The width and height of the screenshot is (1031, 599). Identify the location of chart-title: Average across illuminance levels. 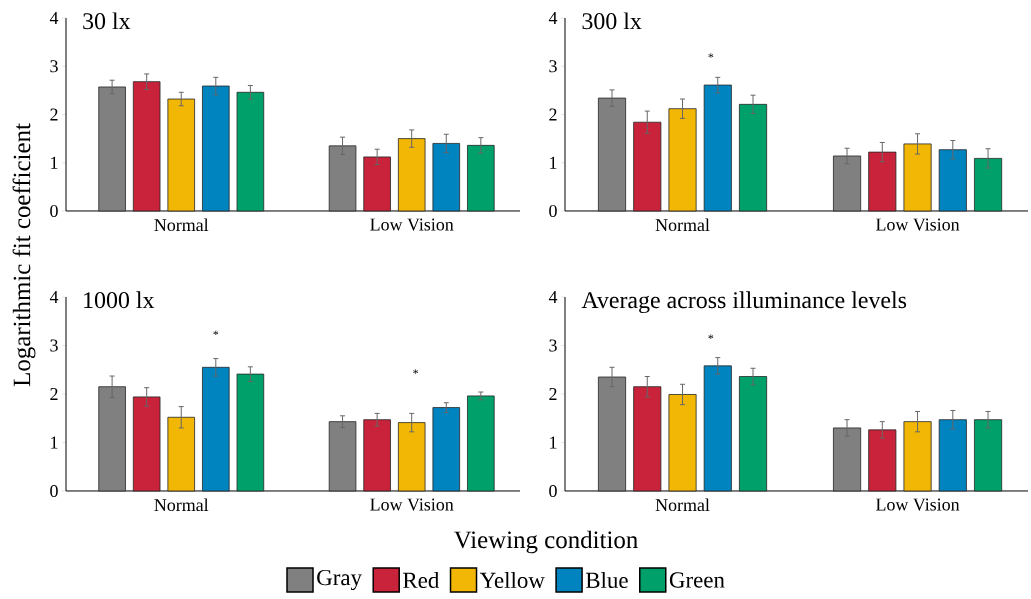
(744, 302).